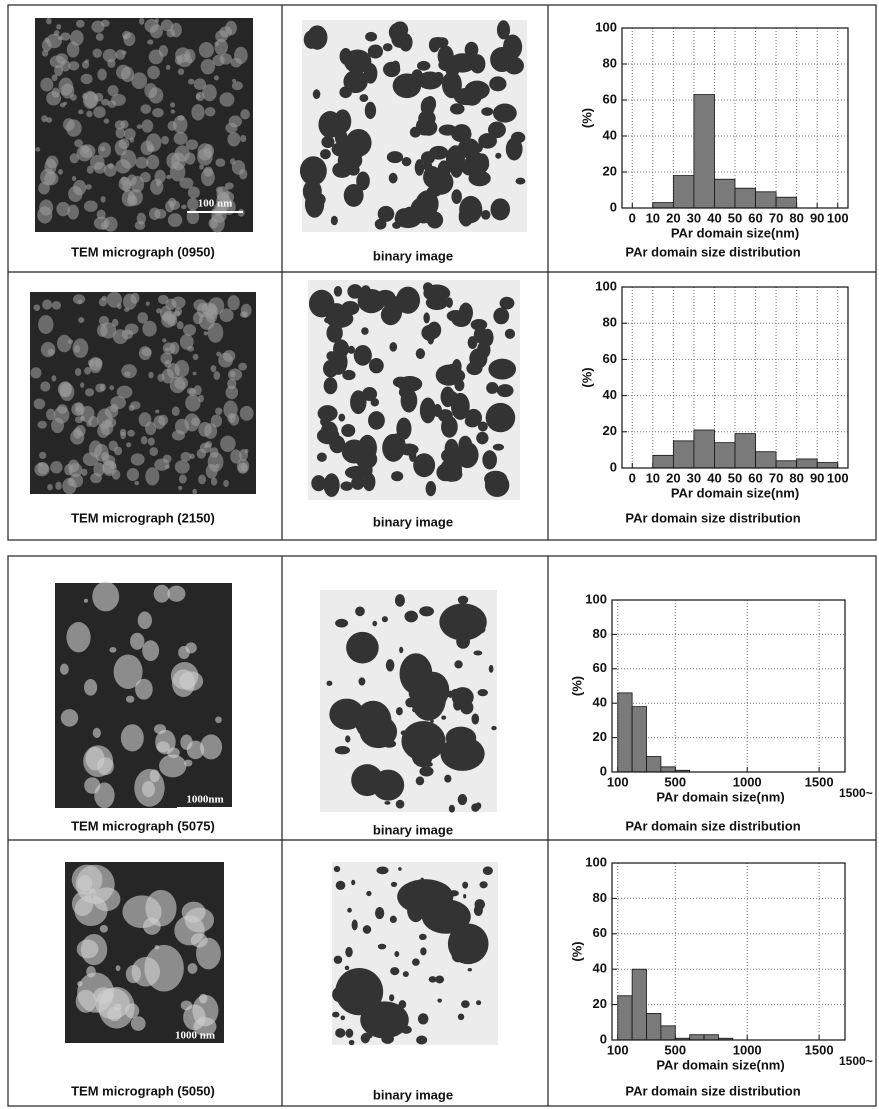 This screenshot has height=1109, width=879. I want to click on x-tick-label: 90, so click(817, 217).